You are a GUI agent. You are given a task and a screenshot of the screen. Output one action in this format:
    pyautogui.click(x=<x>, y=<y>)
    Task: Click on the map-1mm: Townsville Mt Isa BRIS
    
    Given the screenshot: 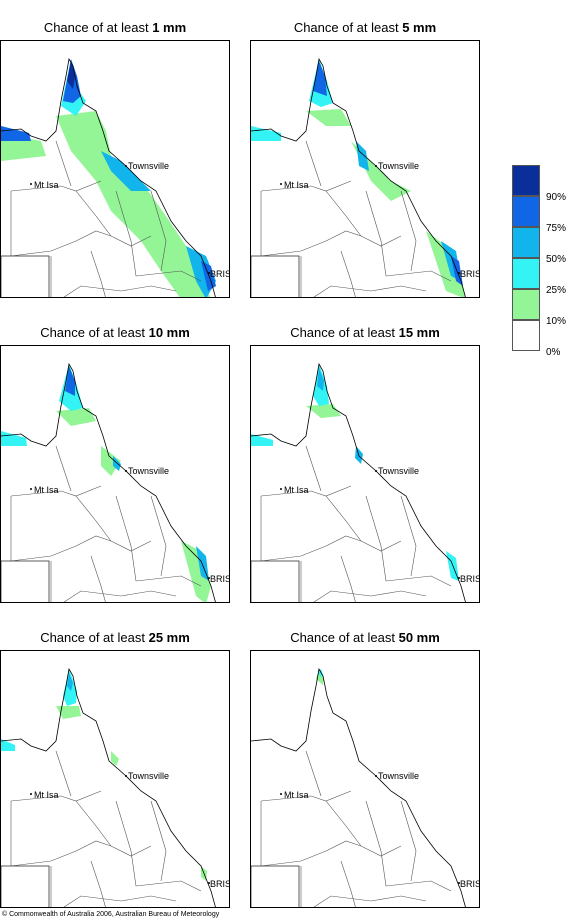 What is the action you would take?
    pyautogui.click(x=115, y=169)
    